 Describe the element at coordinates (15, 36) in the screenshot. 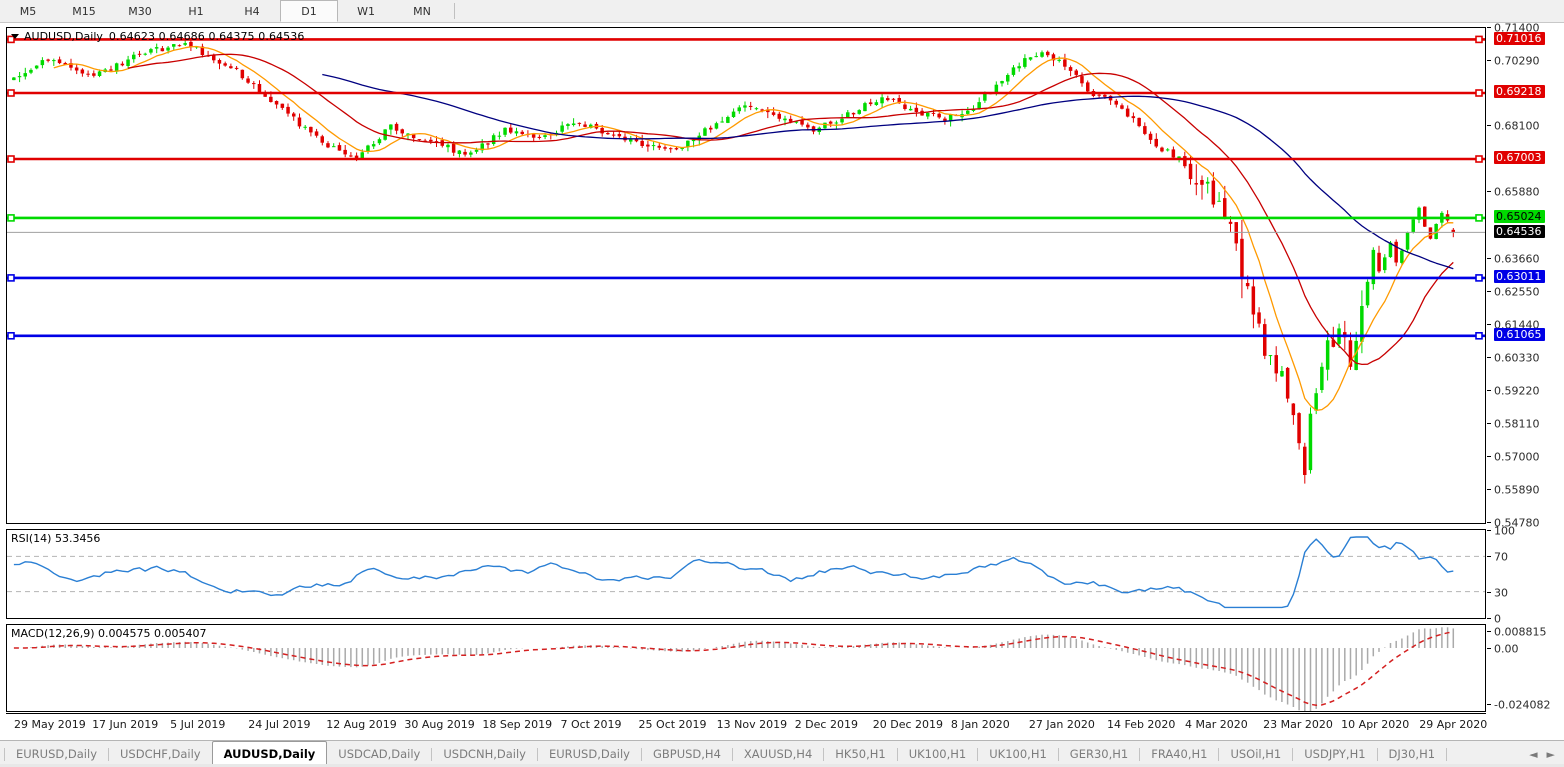

I see `collapse-triangle-icon` at that location.